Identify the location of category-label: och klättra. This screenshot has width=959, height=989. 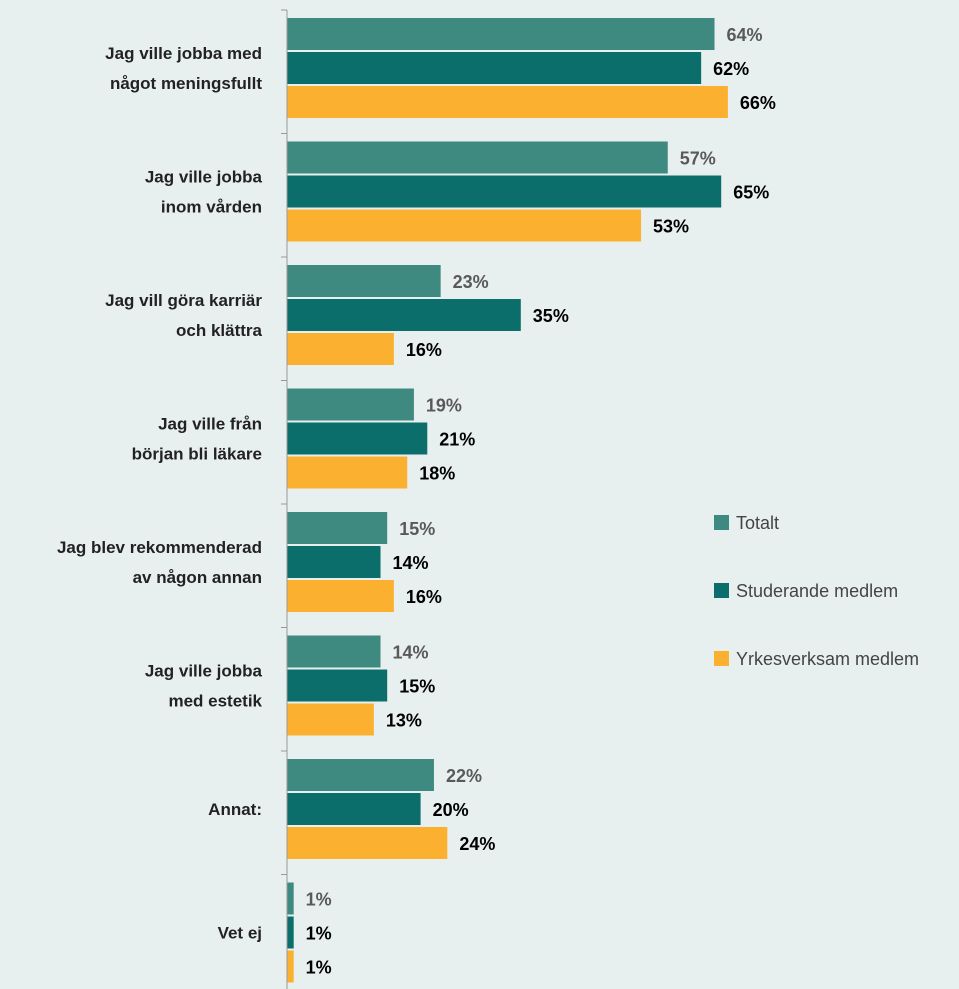
(219, 330).